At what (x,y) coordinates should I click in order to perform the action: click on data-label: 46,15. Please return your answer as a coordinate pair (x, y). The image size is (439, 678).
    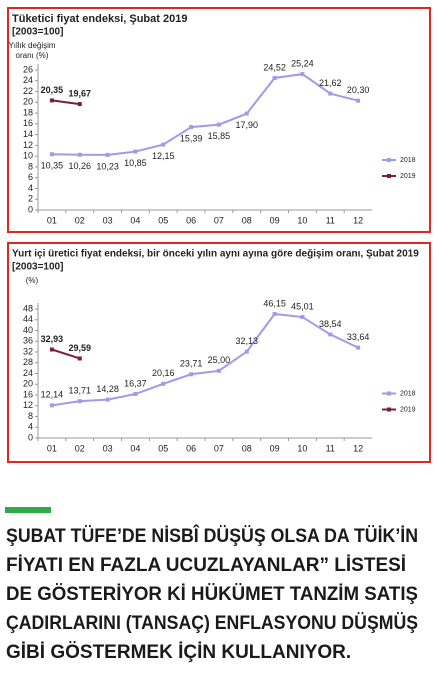
    Looking at the image, I should click on (274, 303).